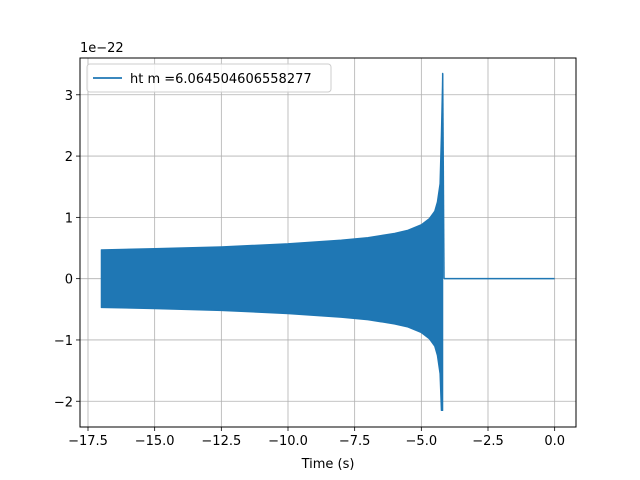  What do you see at coordinates (422, 441) in the screenshot?
I see `x-tick-label: −5.0` at bounding box center [422, 441].